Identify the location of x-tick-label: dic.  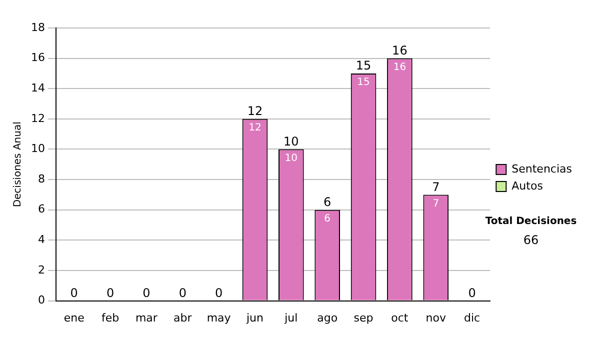
(472, 317).